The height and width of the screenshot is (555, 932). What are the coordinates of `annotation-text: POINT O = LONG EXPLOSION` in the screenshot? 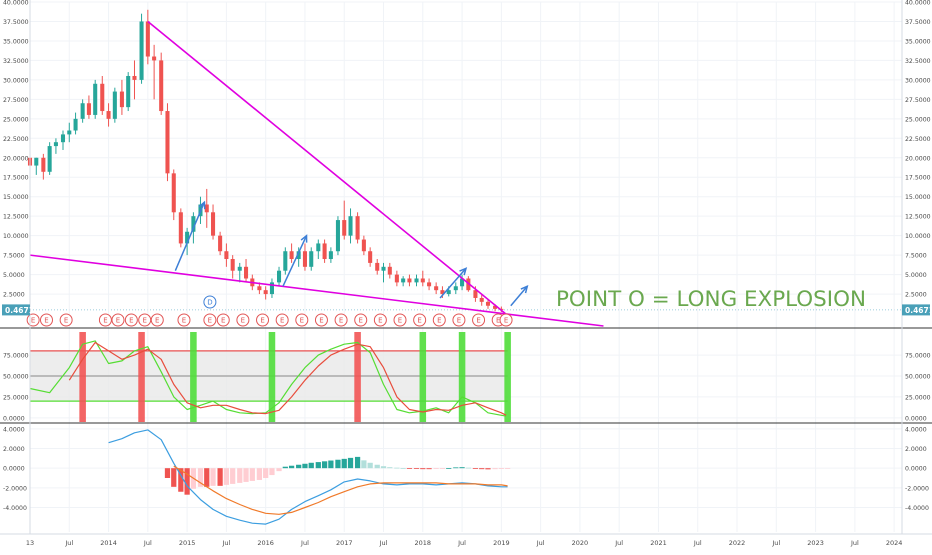 It's located at (711, 299).